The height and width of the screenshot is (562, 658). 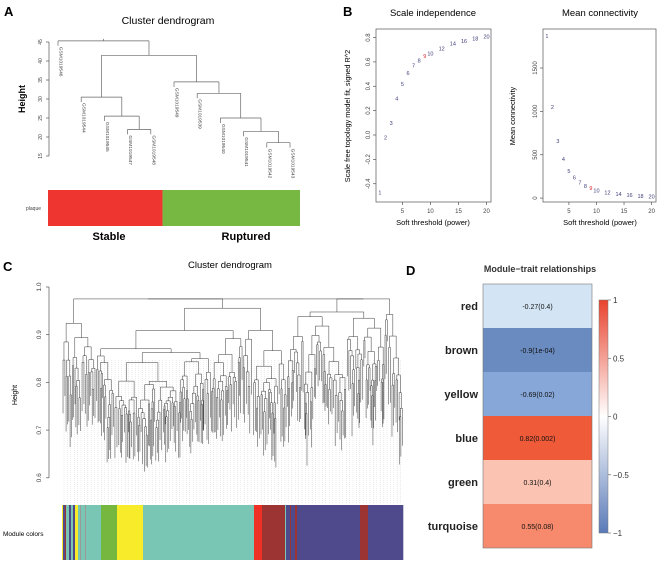 I want to click on y-tick-label: 40, so click(x=41, y=61).